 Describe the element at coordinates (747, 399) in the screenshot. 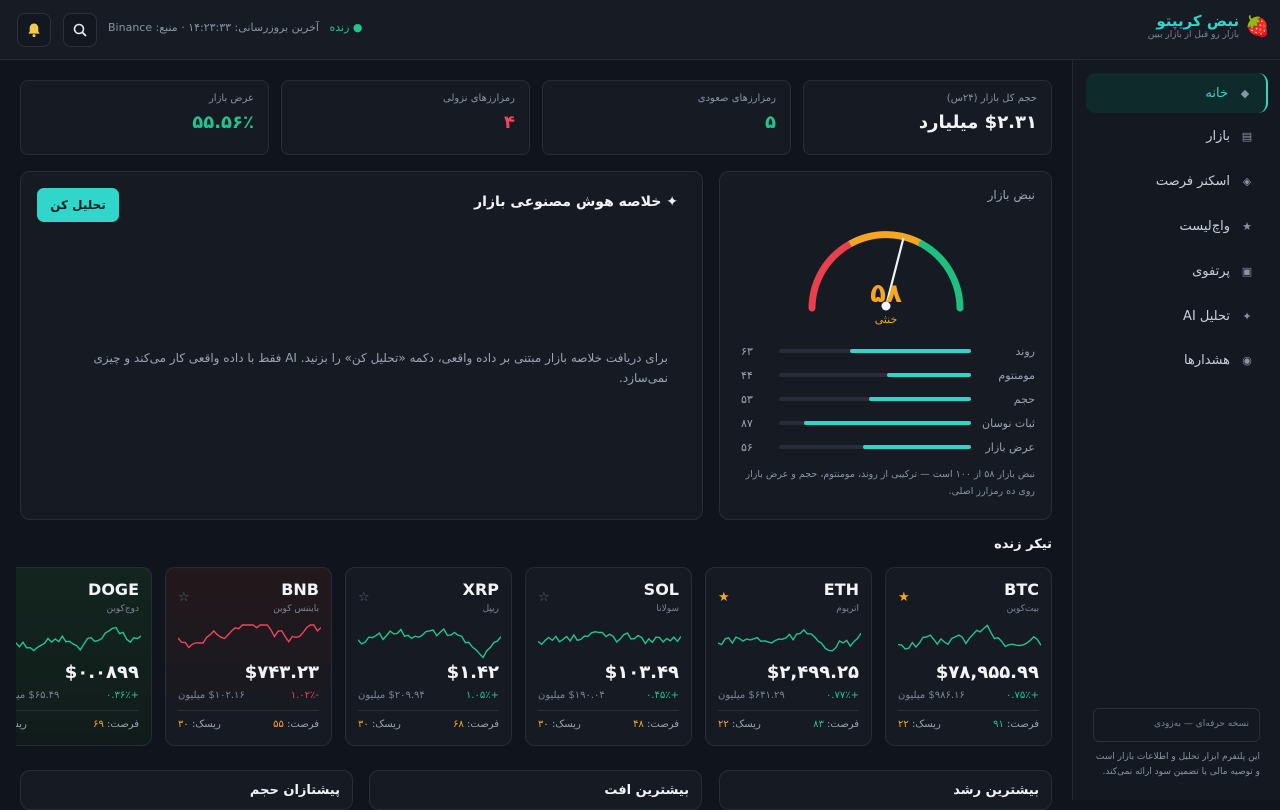

I see `bar-value: ۵۳` at that location.